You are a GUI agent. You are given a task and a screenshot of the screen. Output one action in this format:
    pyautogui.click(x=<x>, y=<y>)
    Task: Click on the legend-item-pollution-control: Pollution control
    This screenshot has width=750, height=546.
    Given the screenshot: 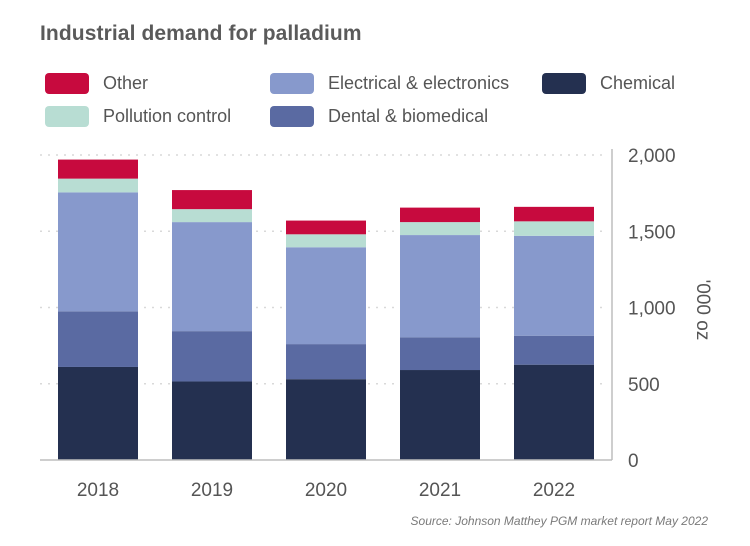 What is the action you would take?
    pyautogui.click(x=138, y=116)
    